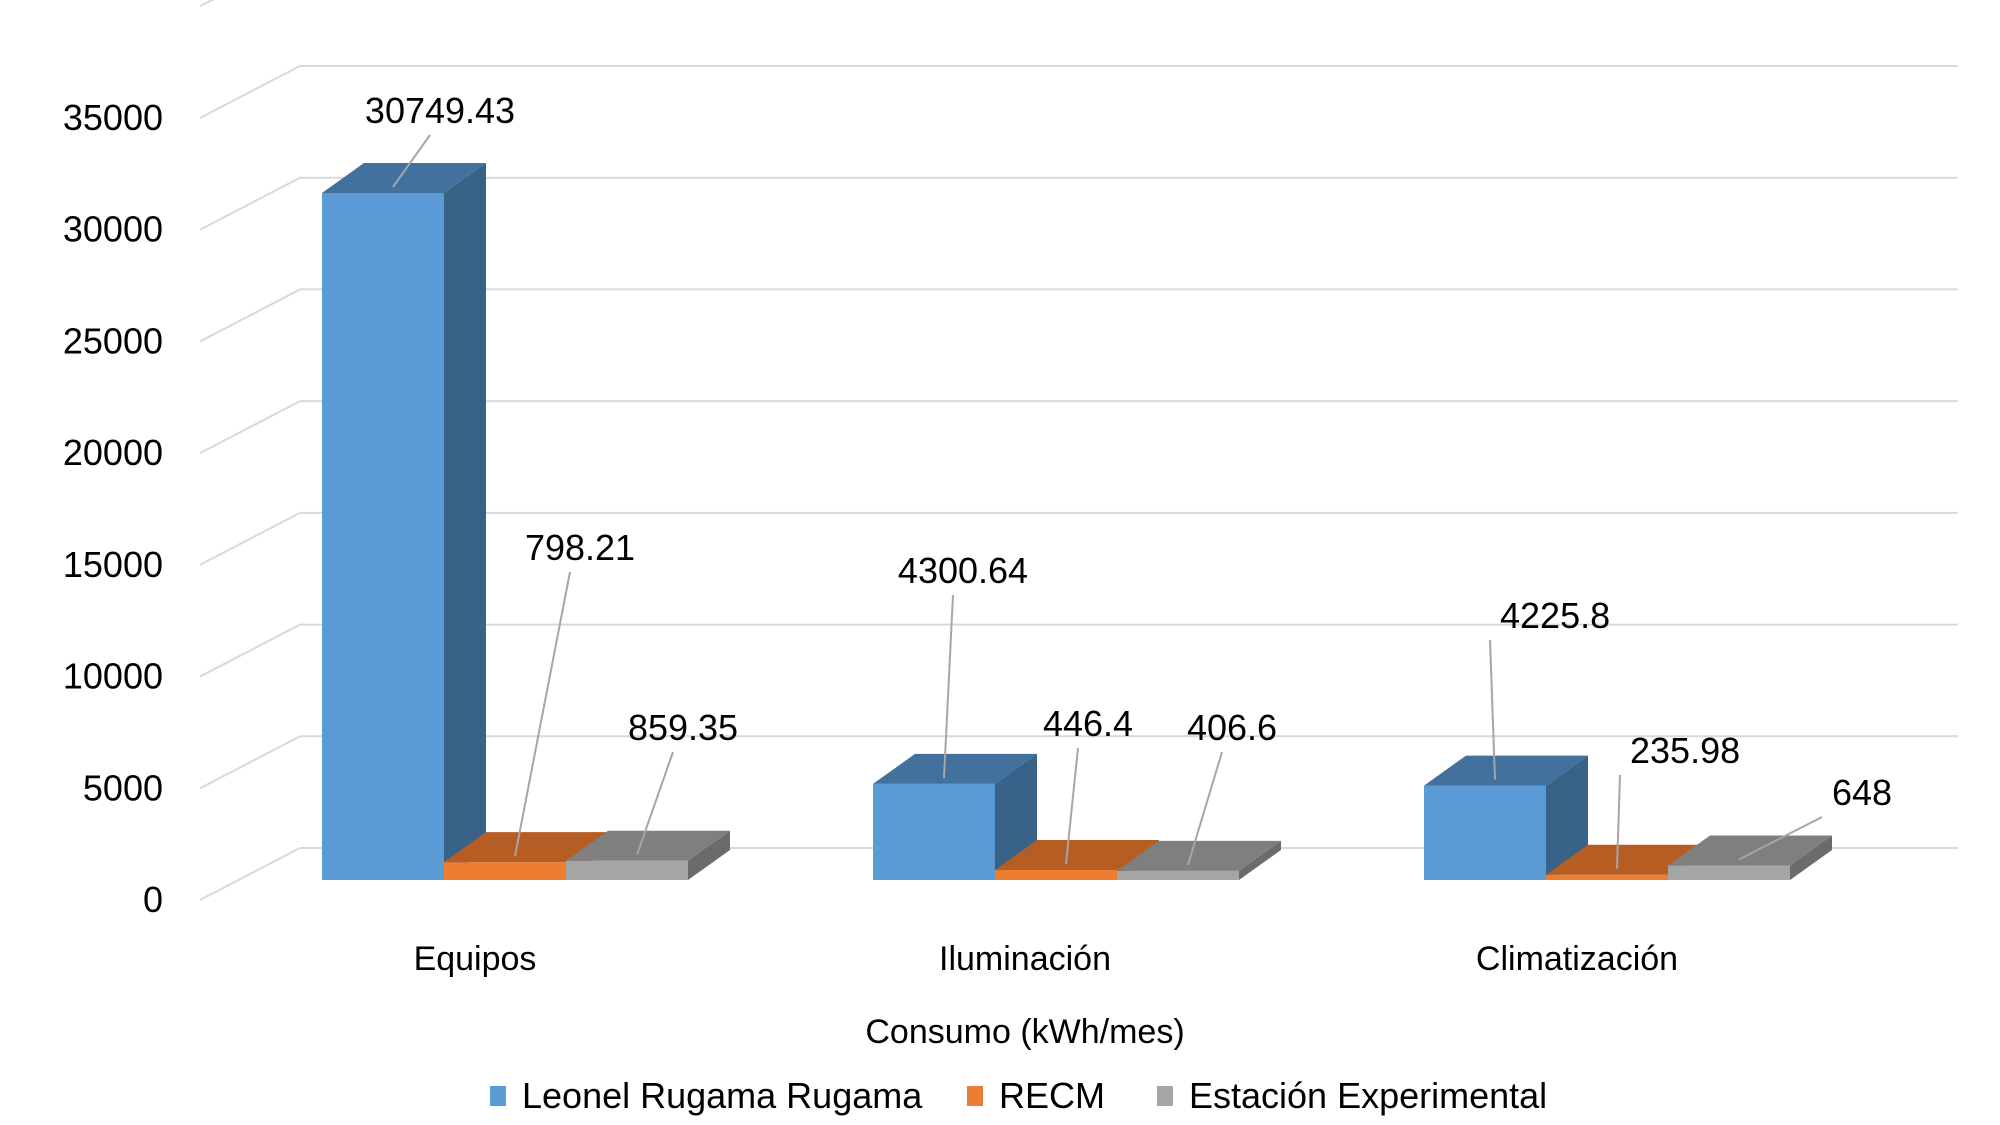 This screenshot has height=1125, width=2000. Describe the element at coordinates (113, 508) in the screenshot. I see `y-axis: 0 5000 10000 15000 20000 25000 30000 35000` at that location.